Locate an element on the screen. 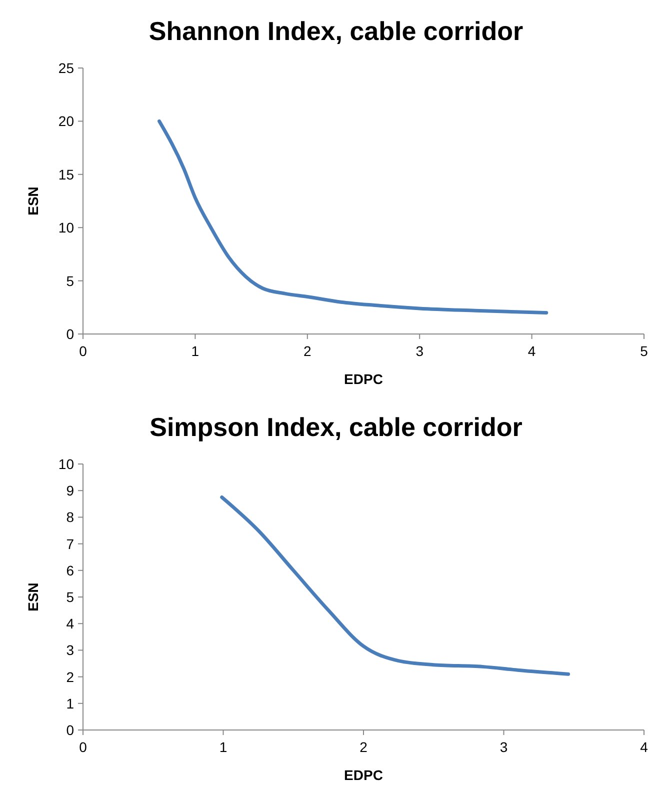 This screenshot has height=809, width=672. chart-title: Shannon Index, cable corridor is located at coordinates (336, 31).